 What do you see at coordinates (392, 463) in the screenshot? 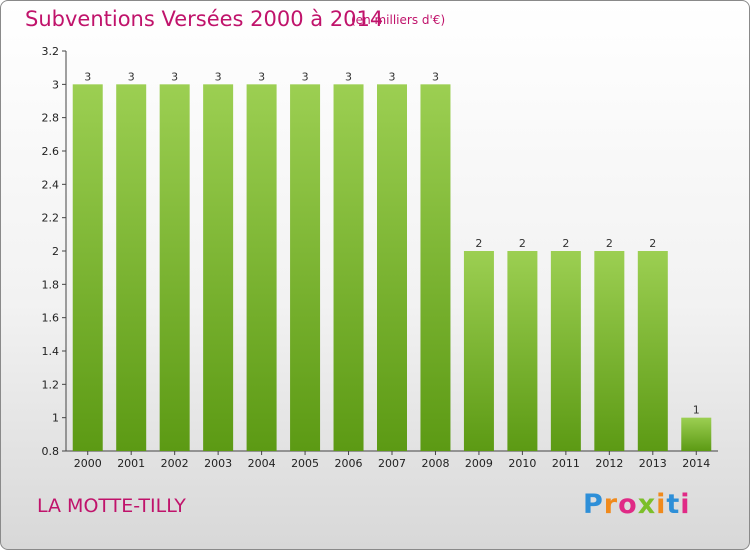
I see `x-tick-label: 2007` at bounding box center [392, 463].